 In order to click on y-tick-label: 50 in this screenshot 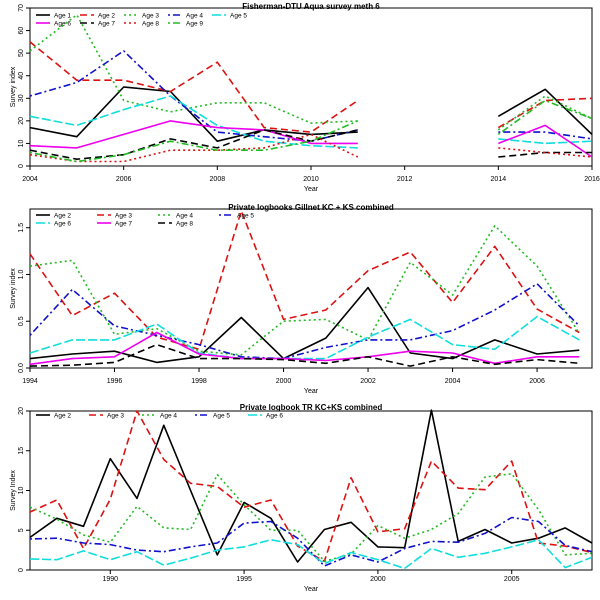, I will do `click(21, 53)`.